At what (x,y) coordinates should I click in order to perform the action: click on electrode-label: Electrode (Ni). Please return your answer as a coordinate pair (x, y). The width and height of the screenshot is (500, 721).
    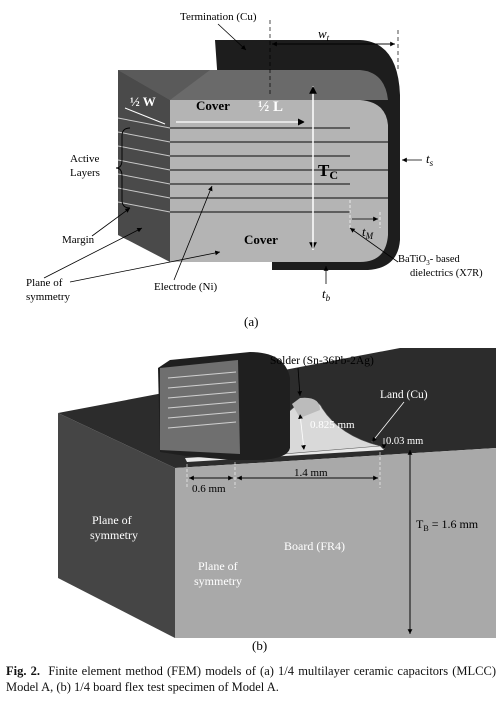
    Looking at the image, I should click on (186, 287).